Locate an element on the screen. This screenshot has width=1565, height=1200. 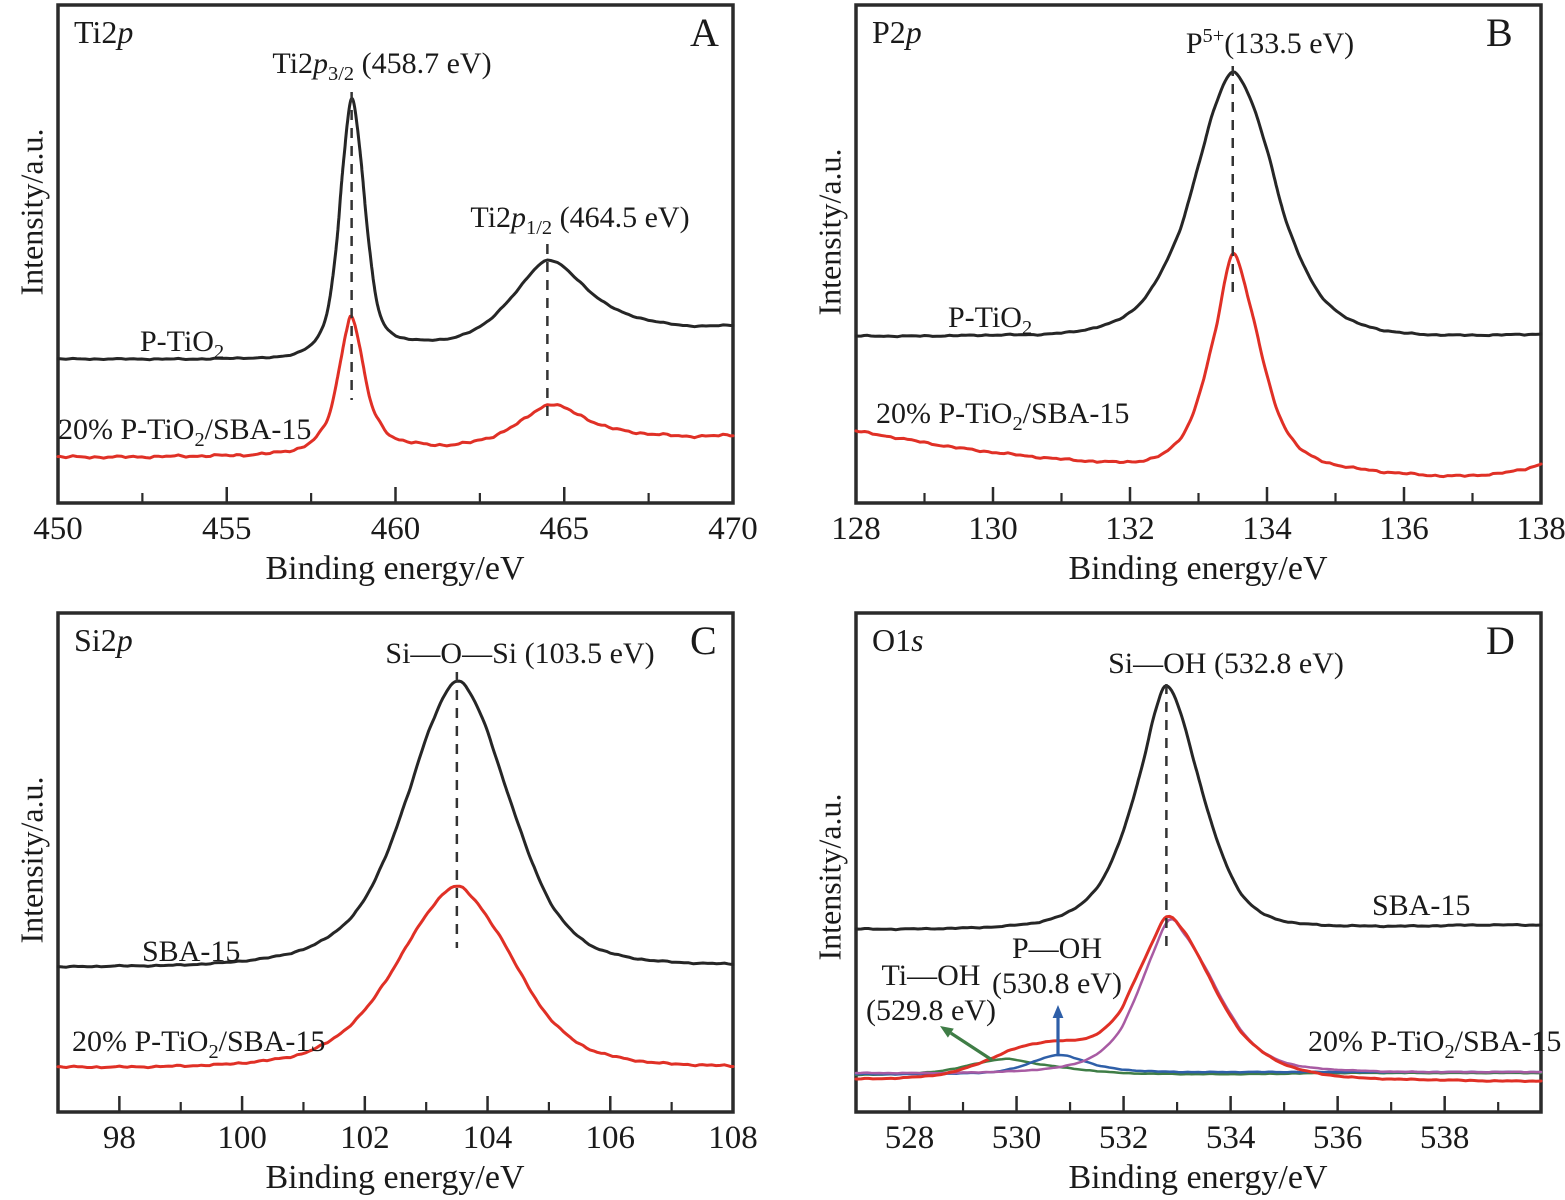
region-label-A: Ti2p is located at coordinates (104, 32).